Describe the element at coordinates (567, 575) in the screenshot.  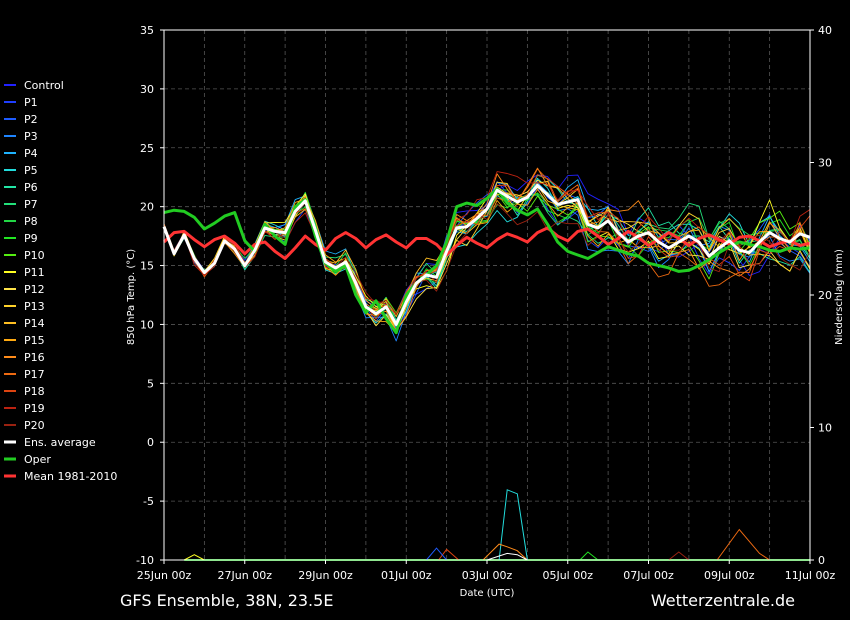
I see `x-tick-label: 05Jul 00z` at that location.